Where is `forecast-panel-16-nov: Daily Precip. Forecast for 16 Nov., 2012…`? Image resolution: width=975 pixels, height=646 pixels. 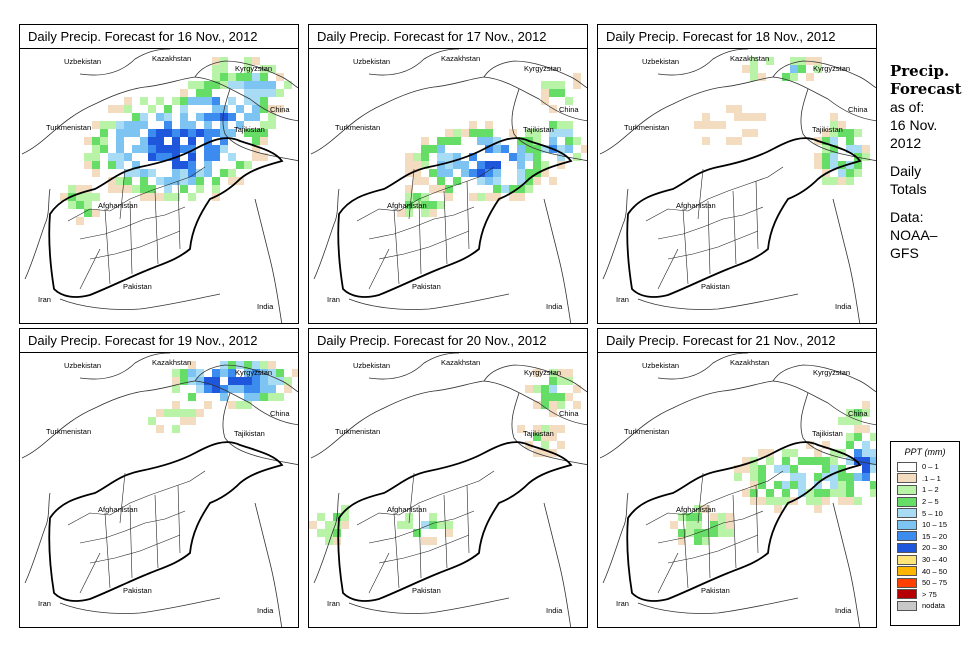
forecast-panel-16-nov: Daily Precip. Forecast for 16 Nov., 2012… is located at coordinates (159, 174).